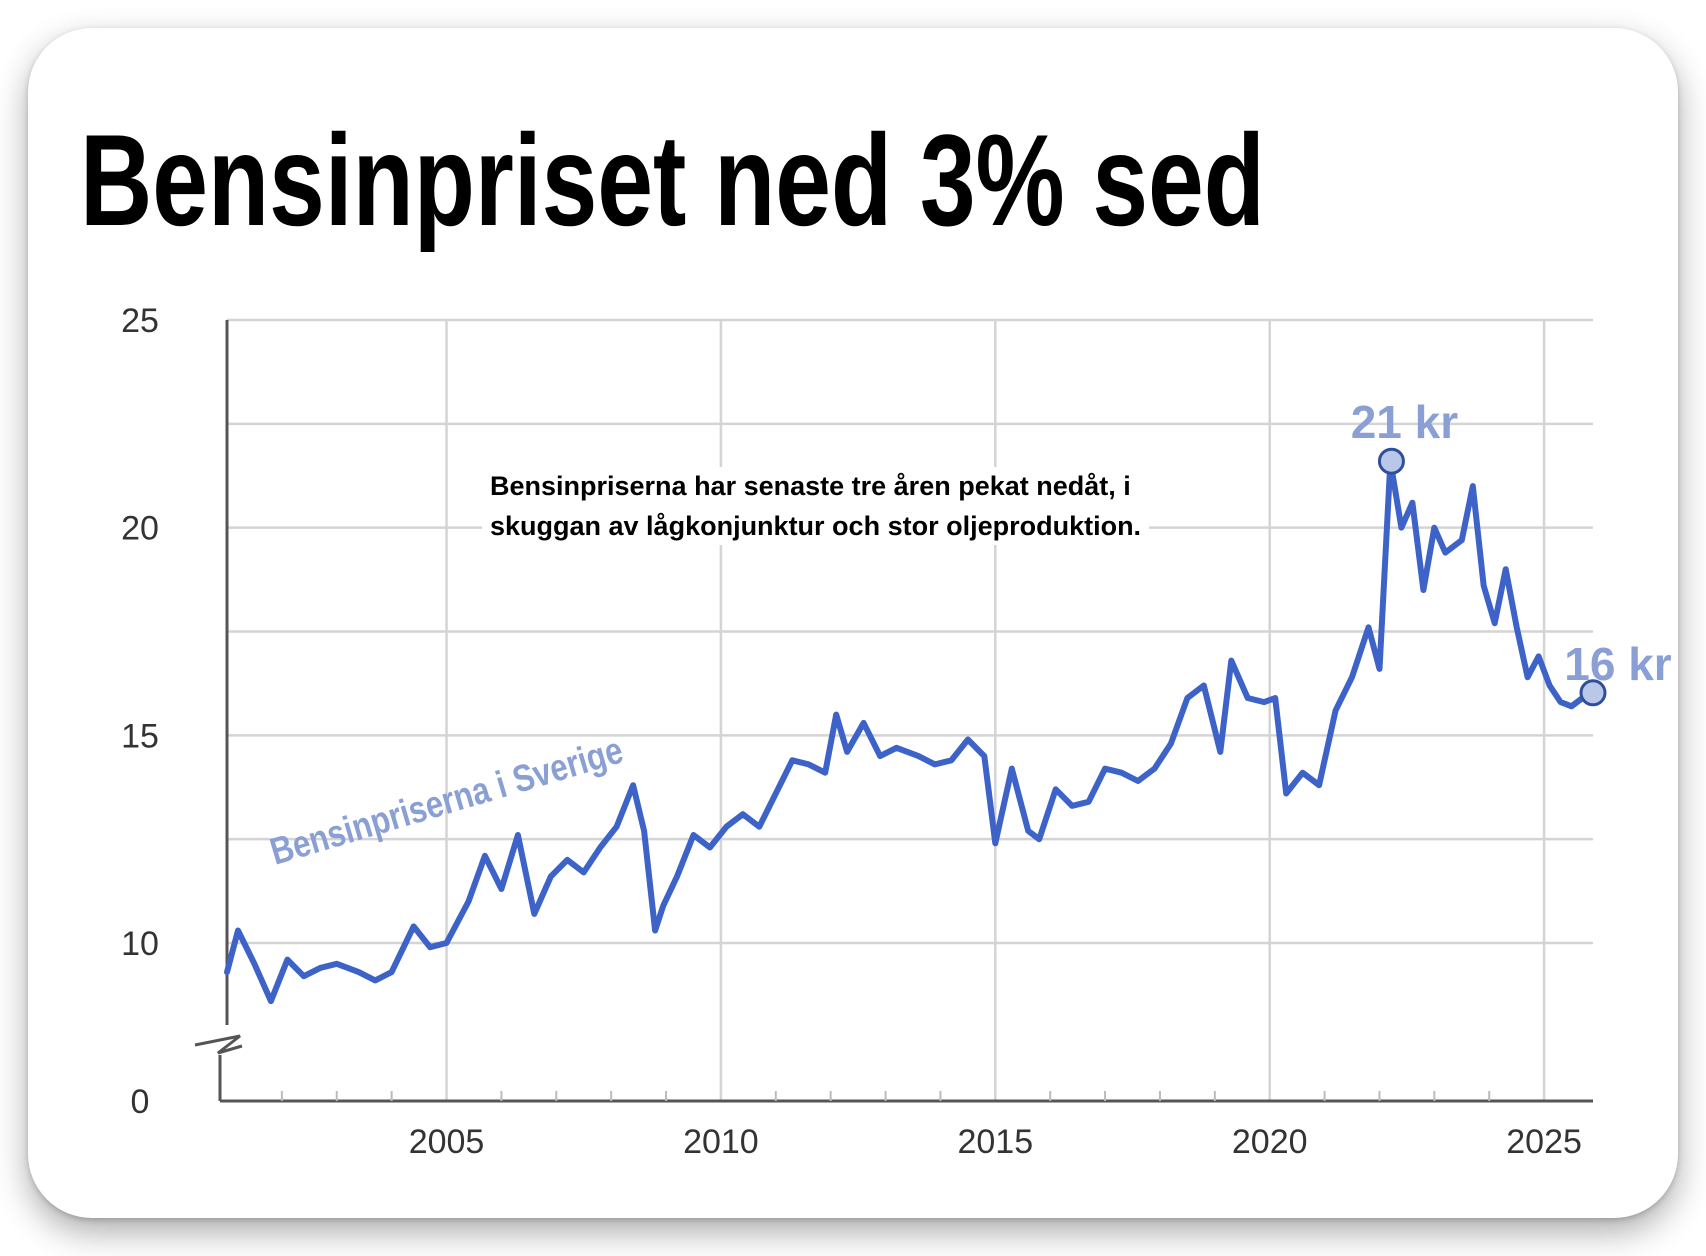 The height and width of the screenshot is (1256, 1706). Describe the element at coordinates (140, 529) in the screenshot. I see `y-tick-label: 20` at that location.